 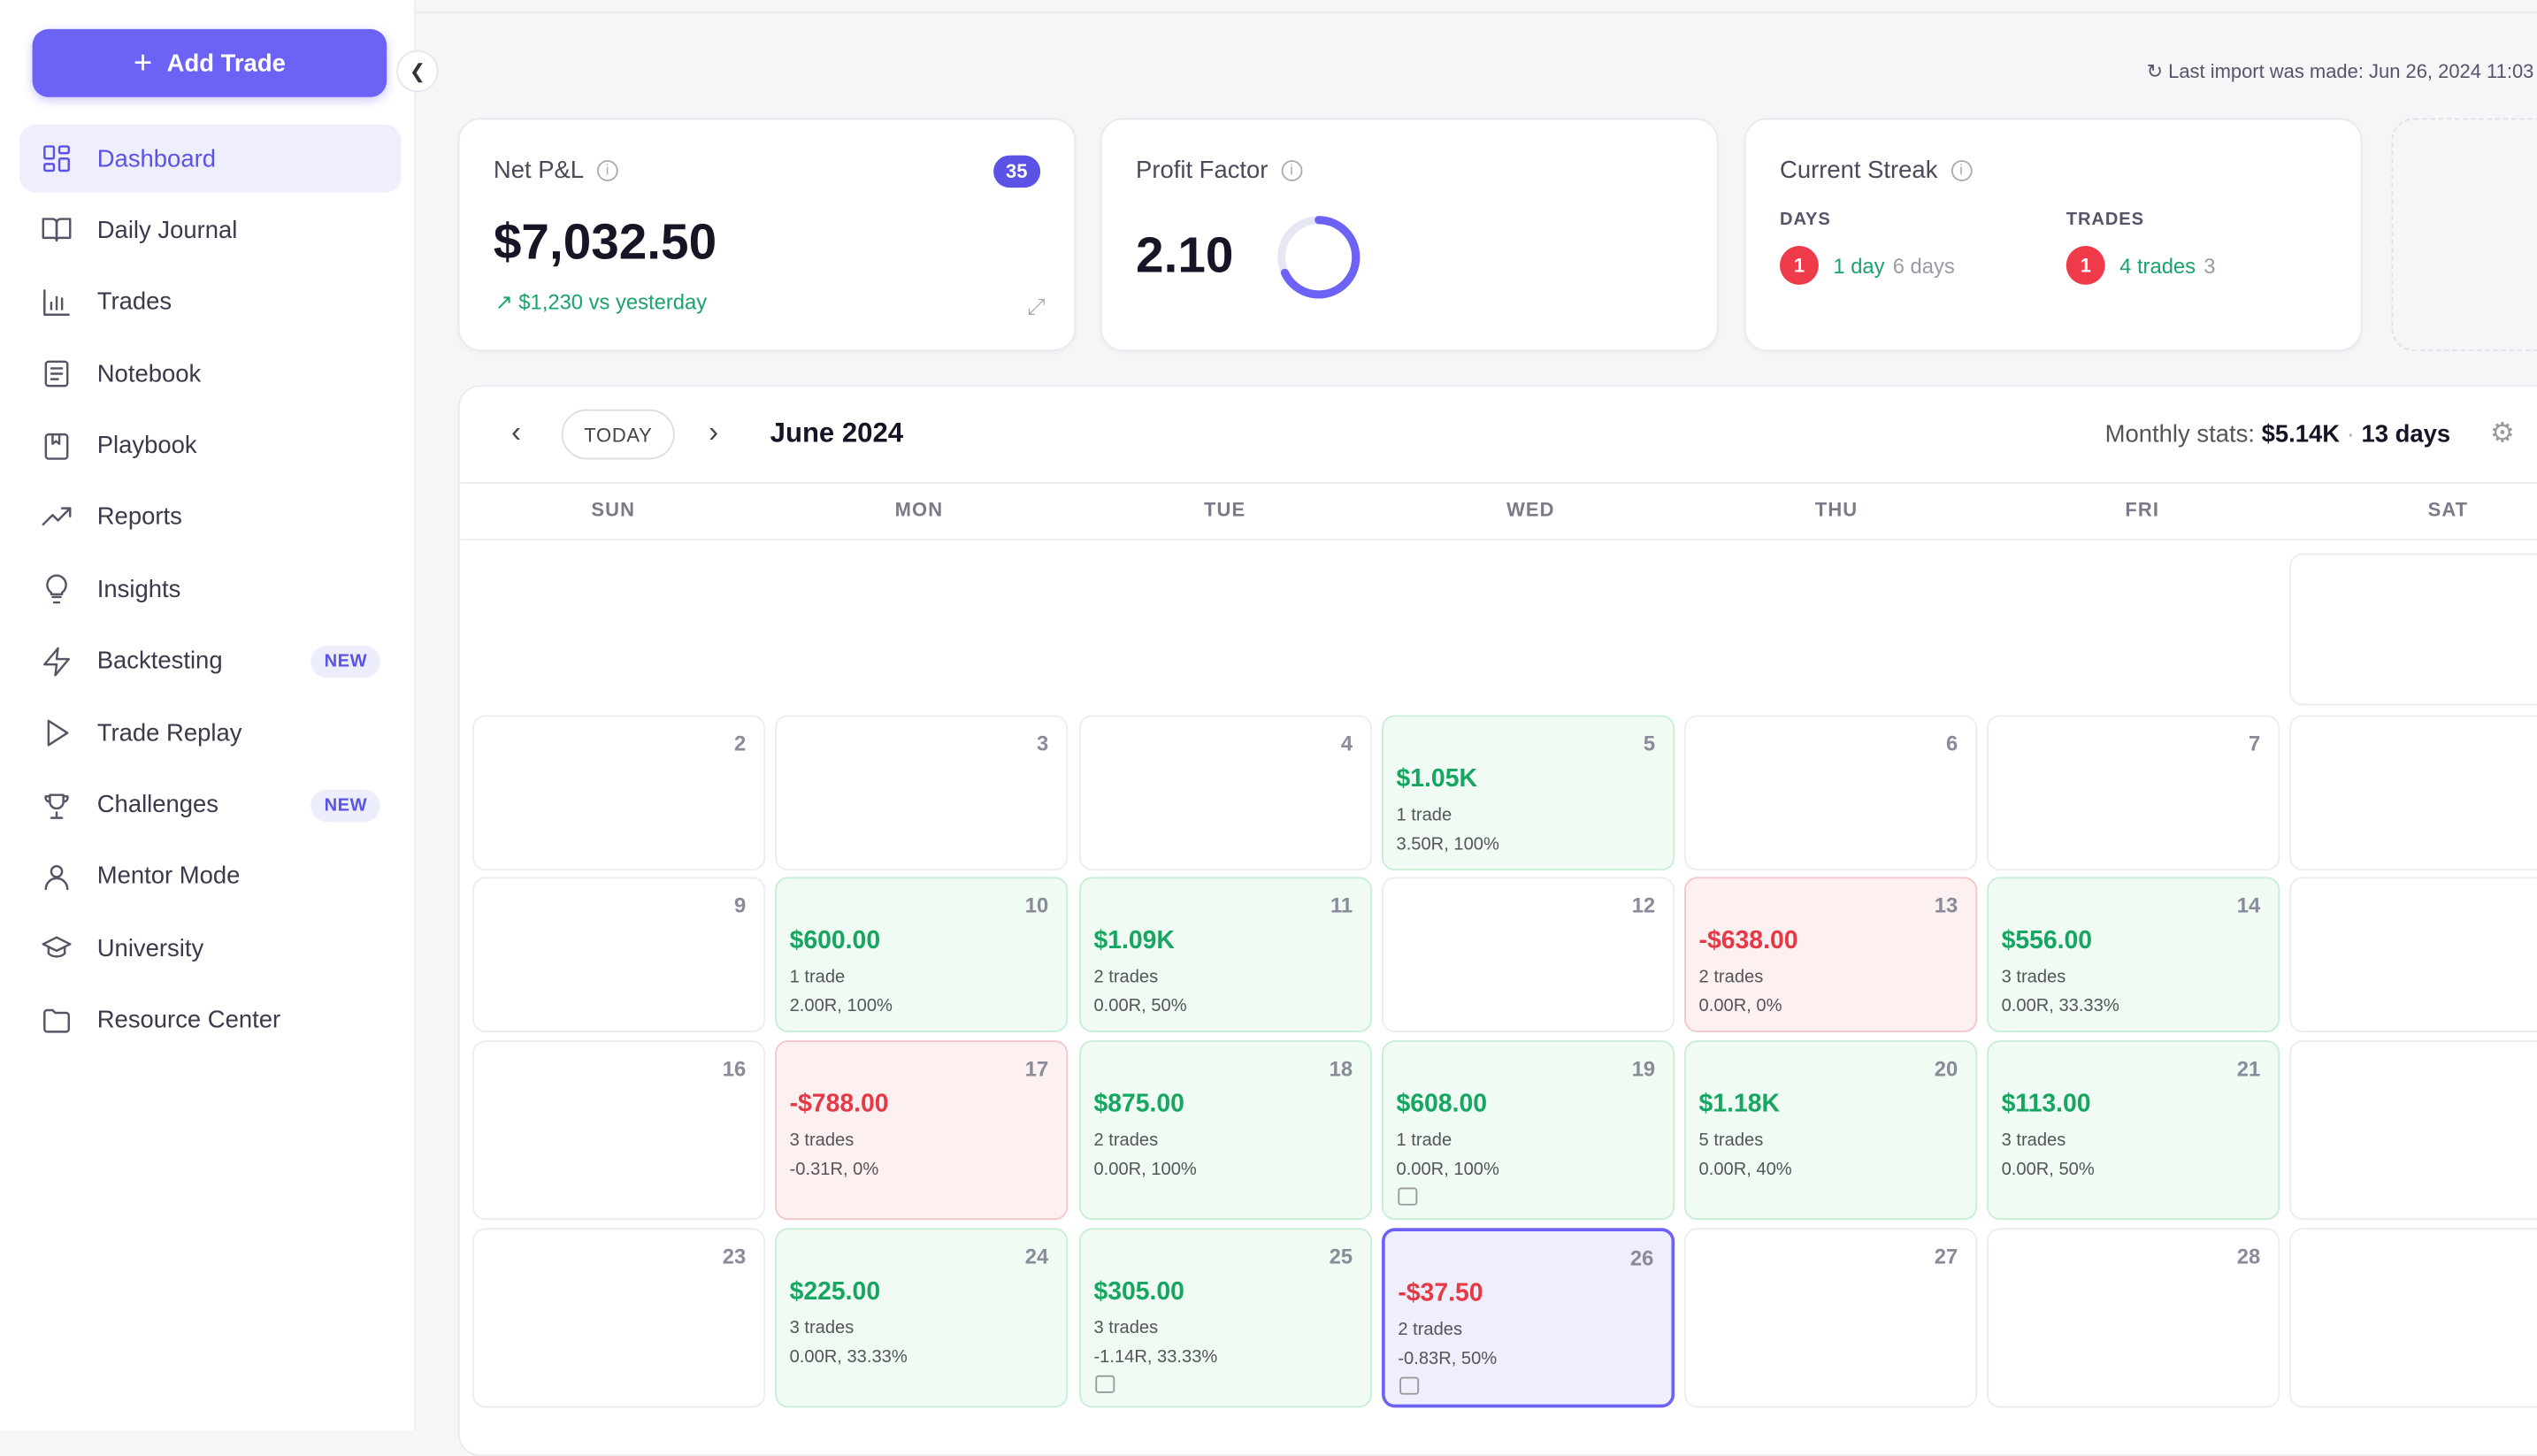 What do you see at coordinates (2413, 955) in the screenshot?
I see `calendar-day-15: 15` at bounding box center [2413, 955].